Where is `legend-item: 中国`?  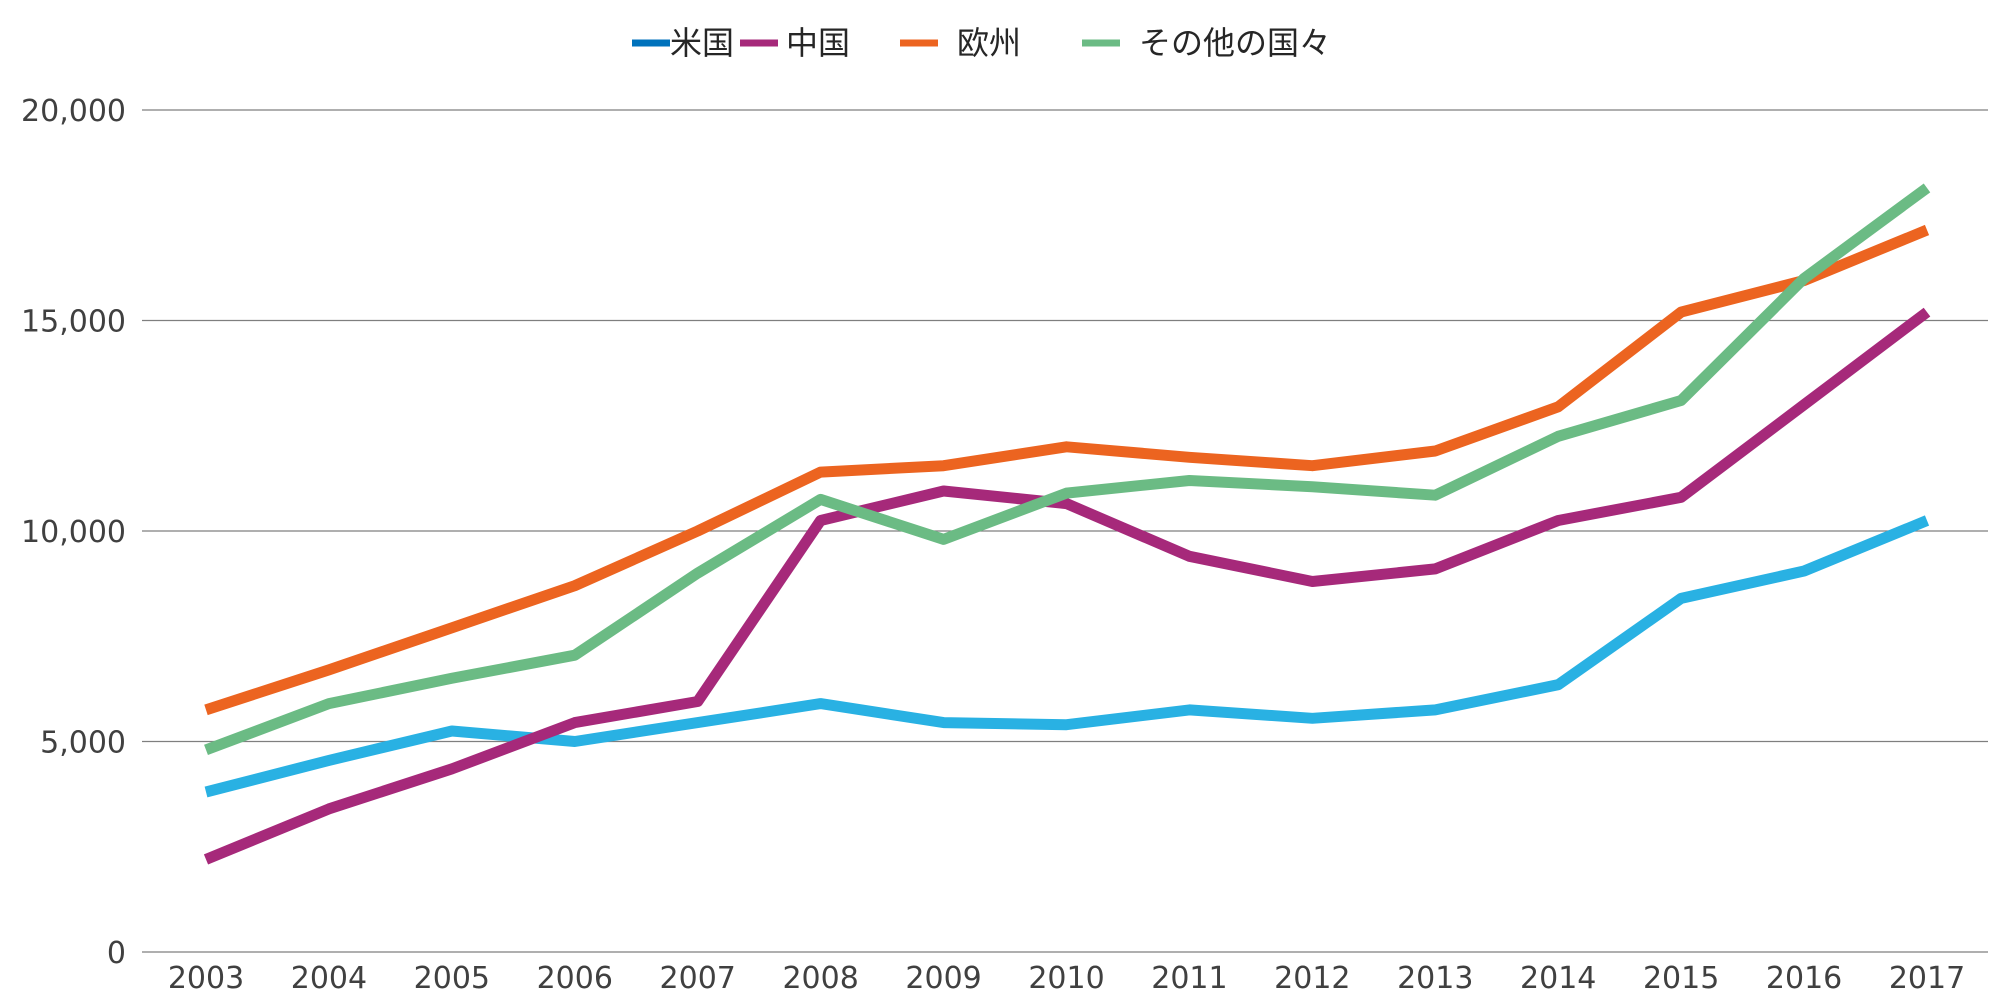 legend-item: 中国 is located at coordinates (795, 43).